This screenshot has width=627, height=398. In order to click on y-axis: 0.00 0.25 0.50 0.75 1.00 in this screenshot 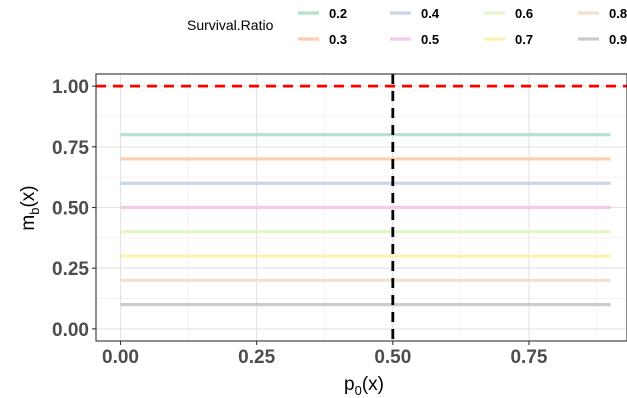, I will do `click(74, 209)`.